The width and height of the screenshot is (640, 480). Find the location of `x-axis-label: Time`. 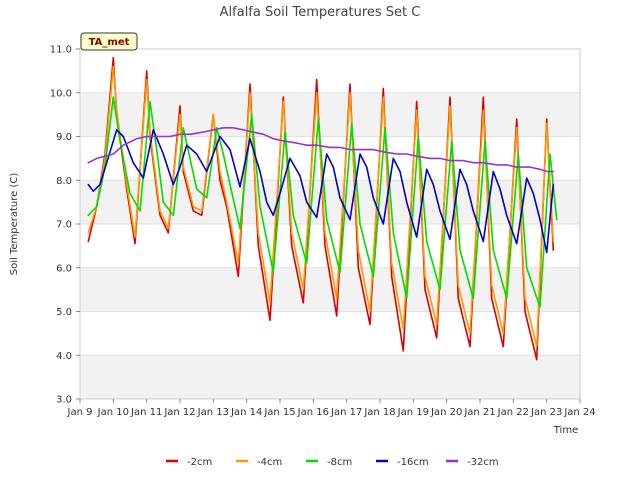

x-axis-label: Time is located at coordinates (565, 430).